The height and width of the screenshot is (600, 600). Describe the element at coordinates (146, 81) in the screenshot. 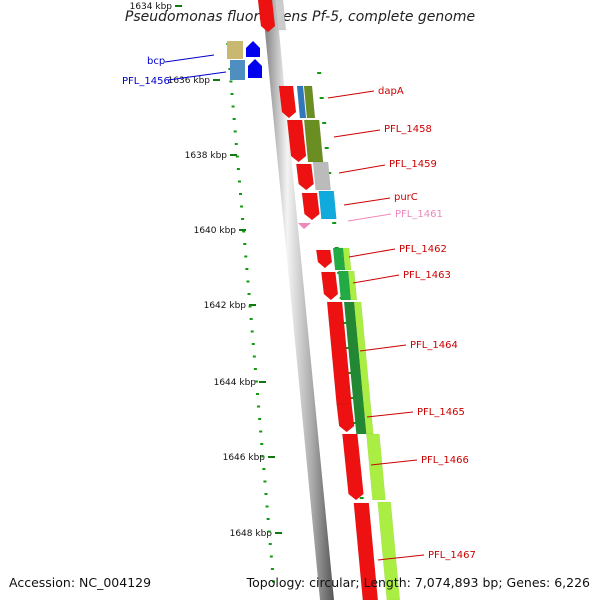

I see `gene-label: PFL_1456` at that location.